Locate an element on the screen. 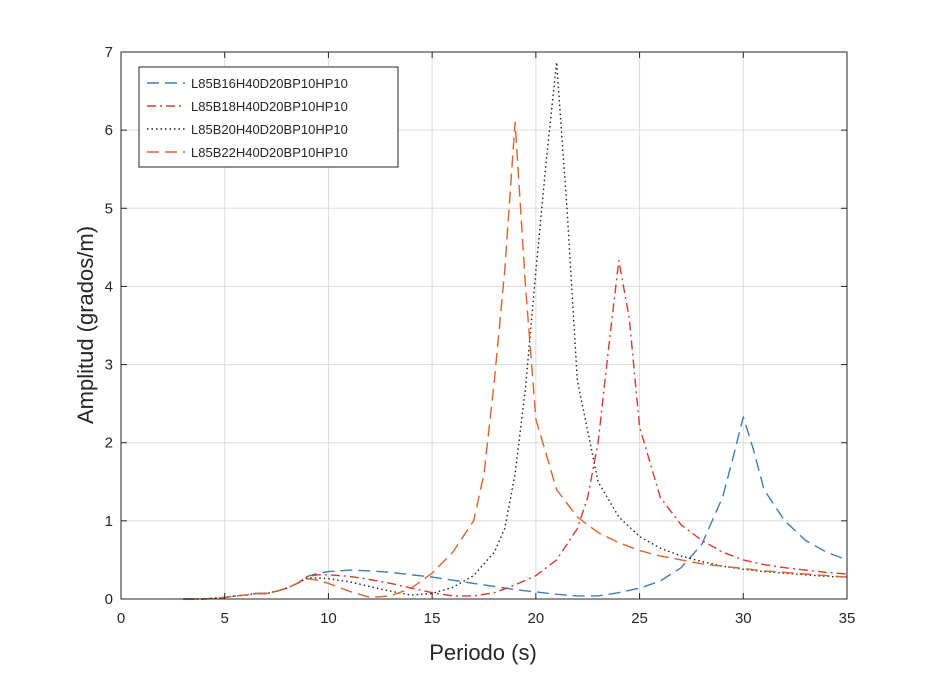 The height and width of the screenshot is (678, 936). legend-label: L85B16H40D20BP10HP10 is located at coordinates (269, 83).